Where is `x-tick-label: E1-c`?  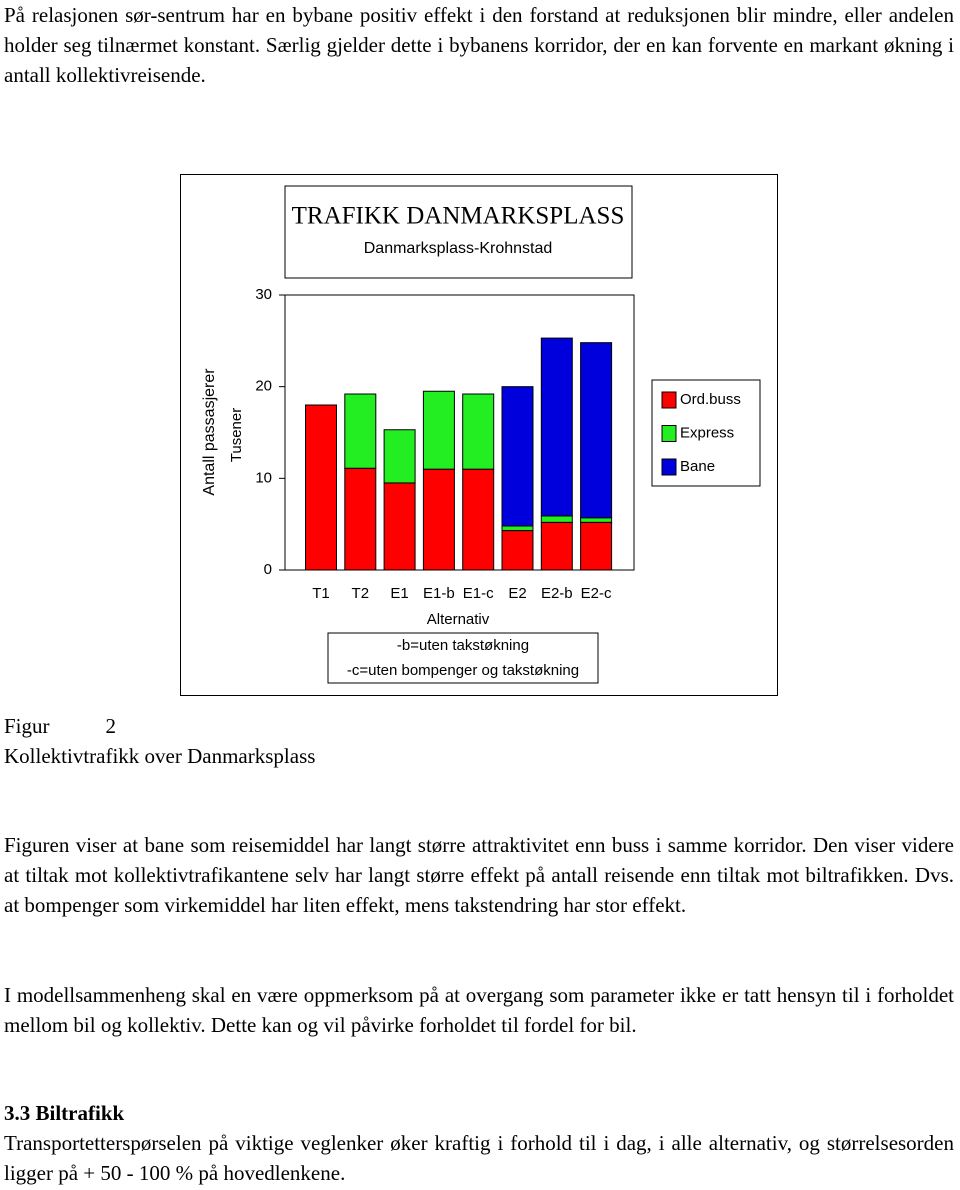
x-tick-label: E1-c is located at coordinates (478, 593).